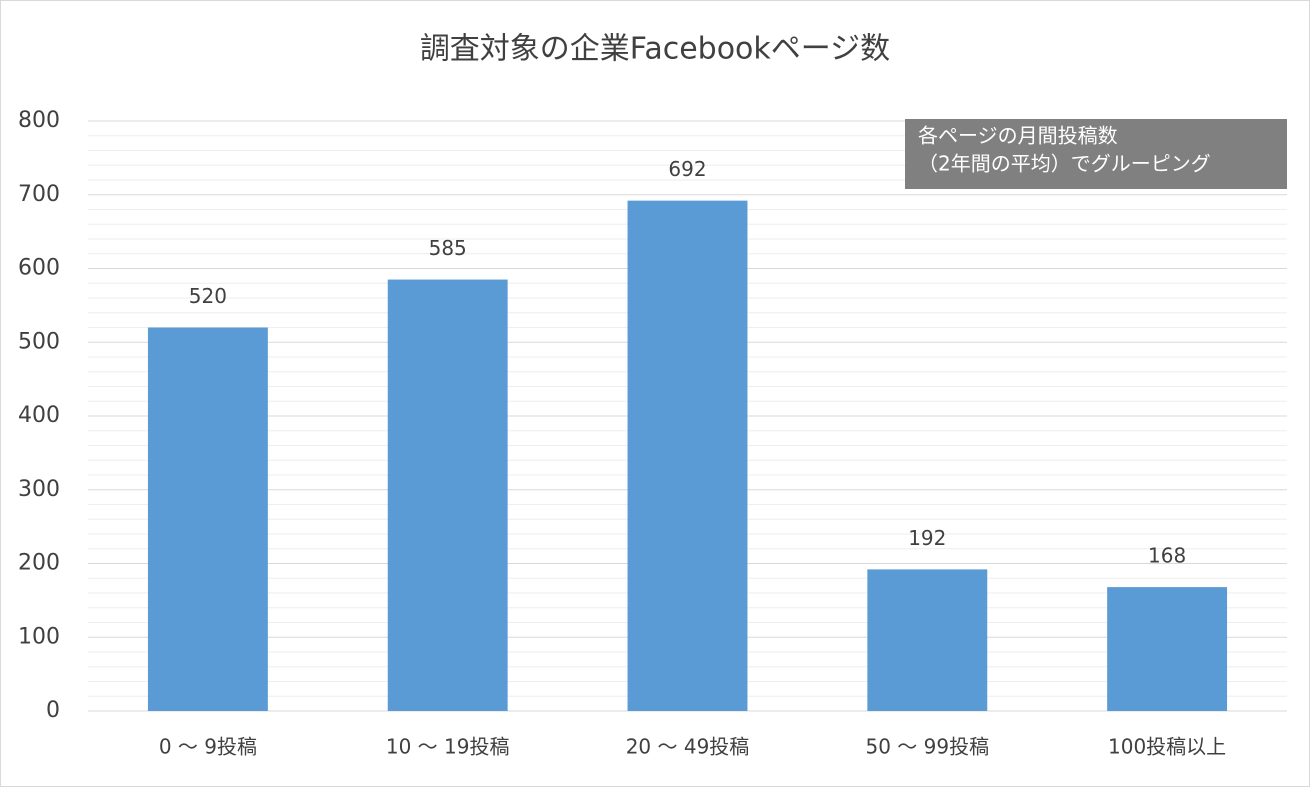 Image resolution: width=1310 pixels, height=787 pixels. What do you see at coordinates (39, 194) in the screenshot?
I see `y-tick-label: 700` at bounding box center [39, 194].